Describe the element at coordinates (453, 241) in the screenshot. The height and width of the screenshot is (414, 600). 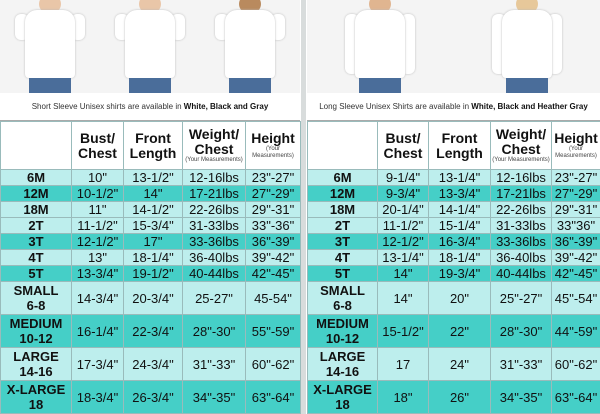
I see `table-row: 3T 12-1/2" 16-3/4" 33-36lbs 36"-39"` at that location.